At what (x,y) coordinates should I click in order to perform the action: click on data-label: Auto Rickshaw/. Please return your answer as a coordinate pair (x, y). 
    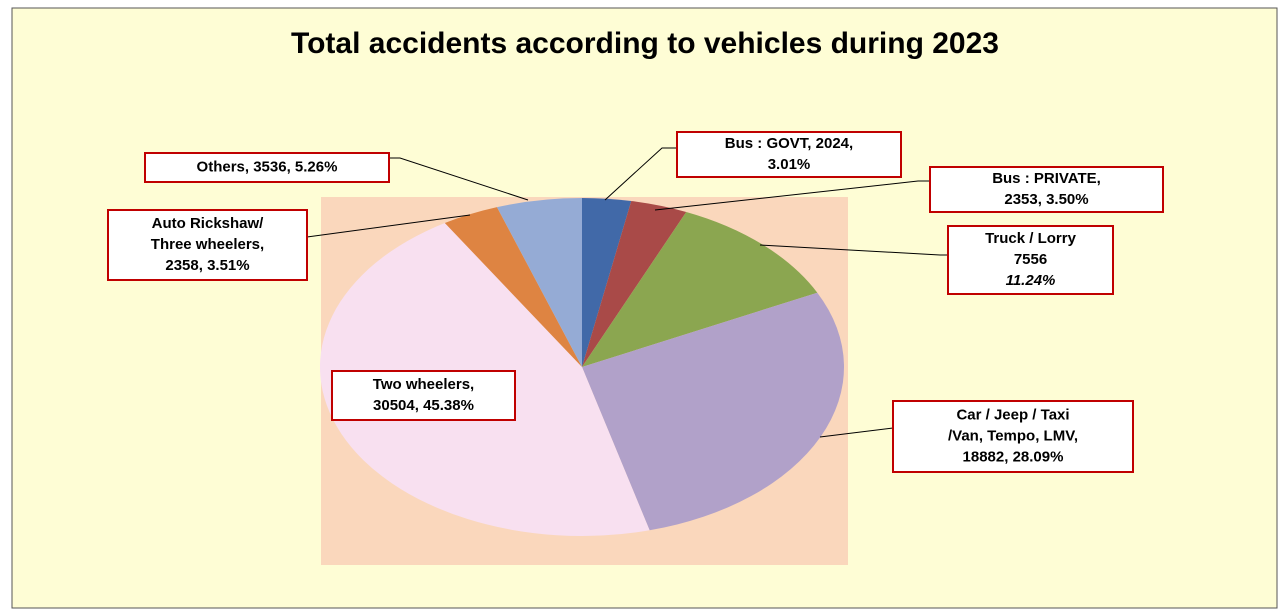
    Looking at the image, I should click on (208, 223).